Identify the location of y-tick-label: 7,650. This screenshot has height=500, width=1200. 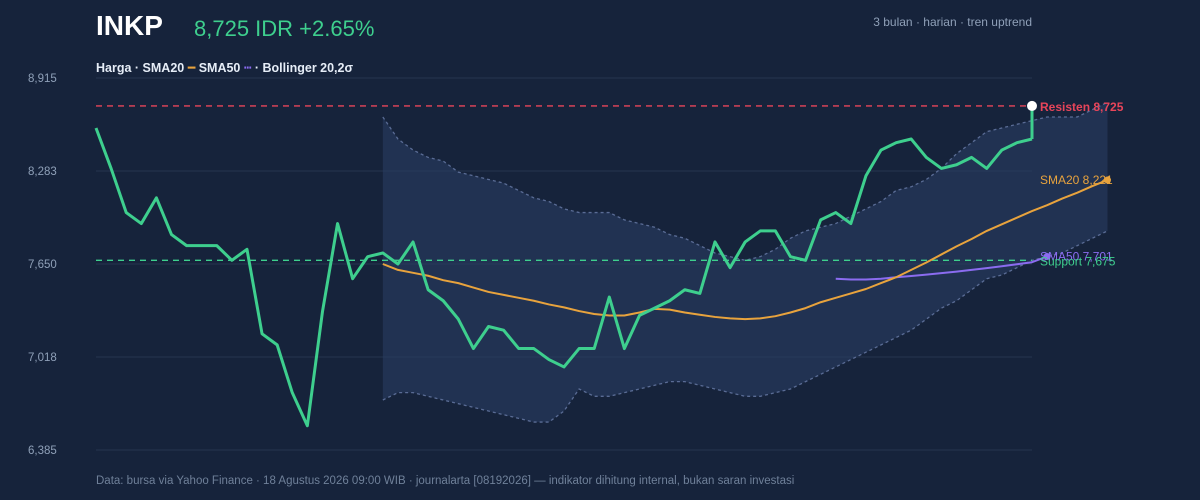
(42, 265).